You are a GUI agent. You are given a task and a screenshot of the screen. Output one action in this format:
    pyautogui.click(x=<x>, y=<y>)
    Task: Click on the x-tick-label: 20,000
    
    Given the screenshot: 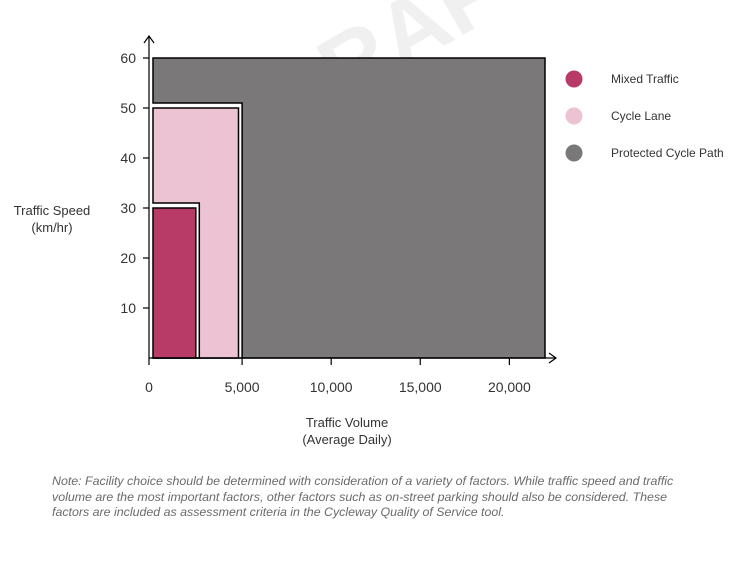 What is the action you would take?
    pyautogui.click(x=509, y=387)
    